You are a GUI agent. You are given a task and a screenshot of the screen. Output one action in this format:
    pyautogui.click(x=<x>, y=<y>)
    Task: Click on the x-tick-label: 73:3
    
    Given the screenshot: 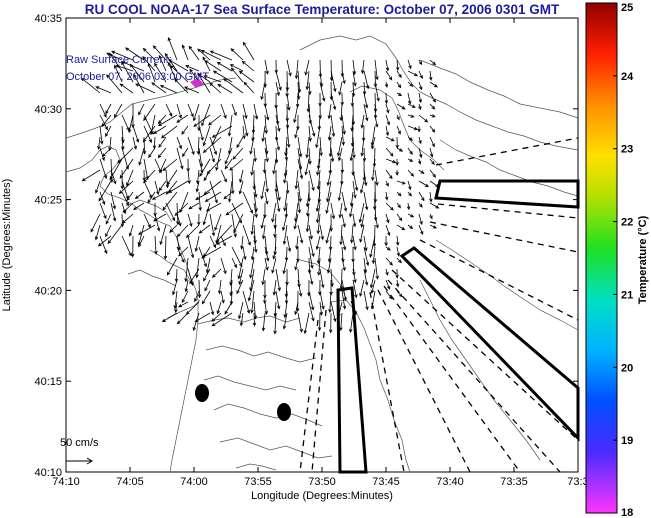 What is the action you would take?
    pyautogui.click(x=577, y=482)
    